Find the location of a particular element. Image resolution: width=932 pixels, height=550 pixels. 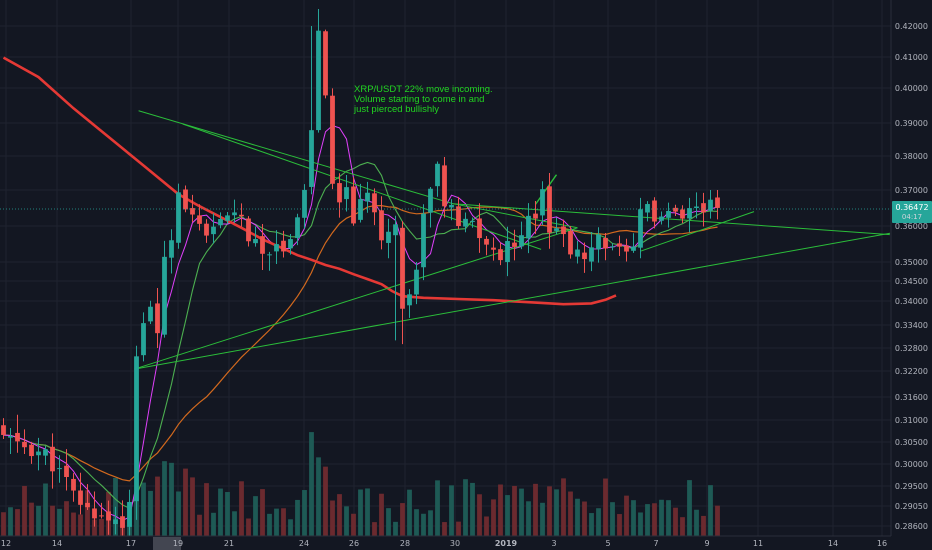

y-tick-label: 0.36000 is located at coordinates (911, 226).